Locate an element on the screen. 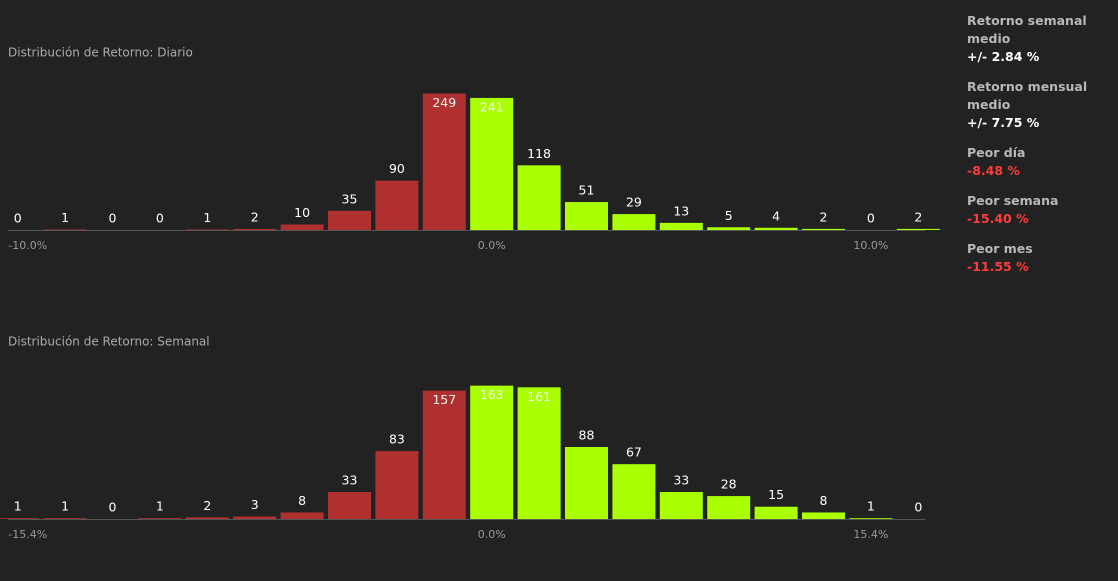  chart-title: Distribución de Retorno: Diario is located at coordinates (100, 53).